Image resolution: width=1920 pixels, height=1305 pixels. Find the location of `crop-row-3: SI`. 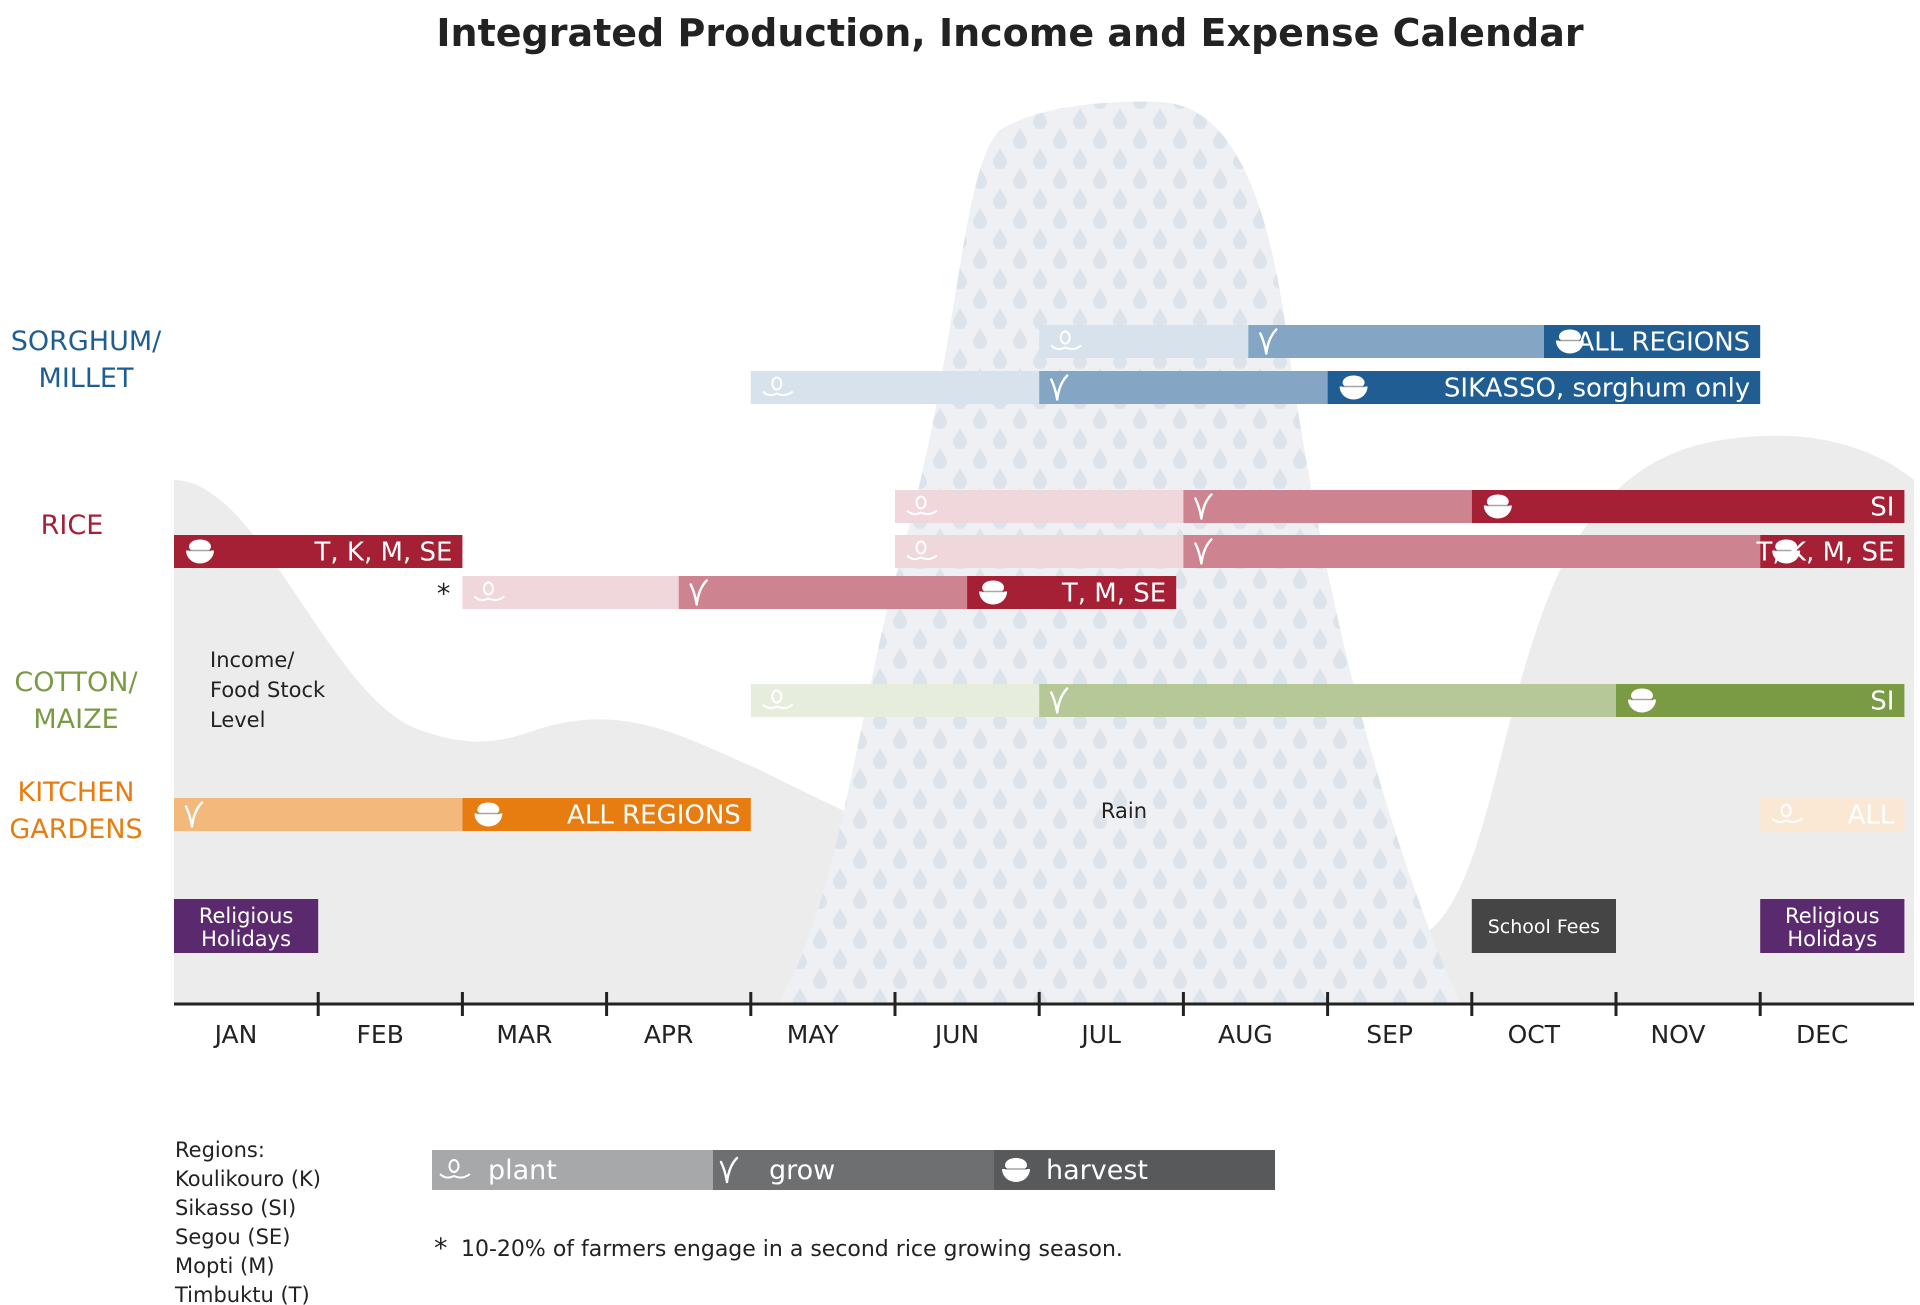

crop-row-3: SI is located at coordinates (1400, 506).